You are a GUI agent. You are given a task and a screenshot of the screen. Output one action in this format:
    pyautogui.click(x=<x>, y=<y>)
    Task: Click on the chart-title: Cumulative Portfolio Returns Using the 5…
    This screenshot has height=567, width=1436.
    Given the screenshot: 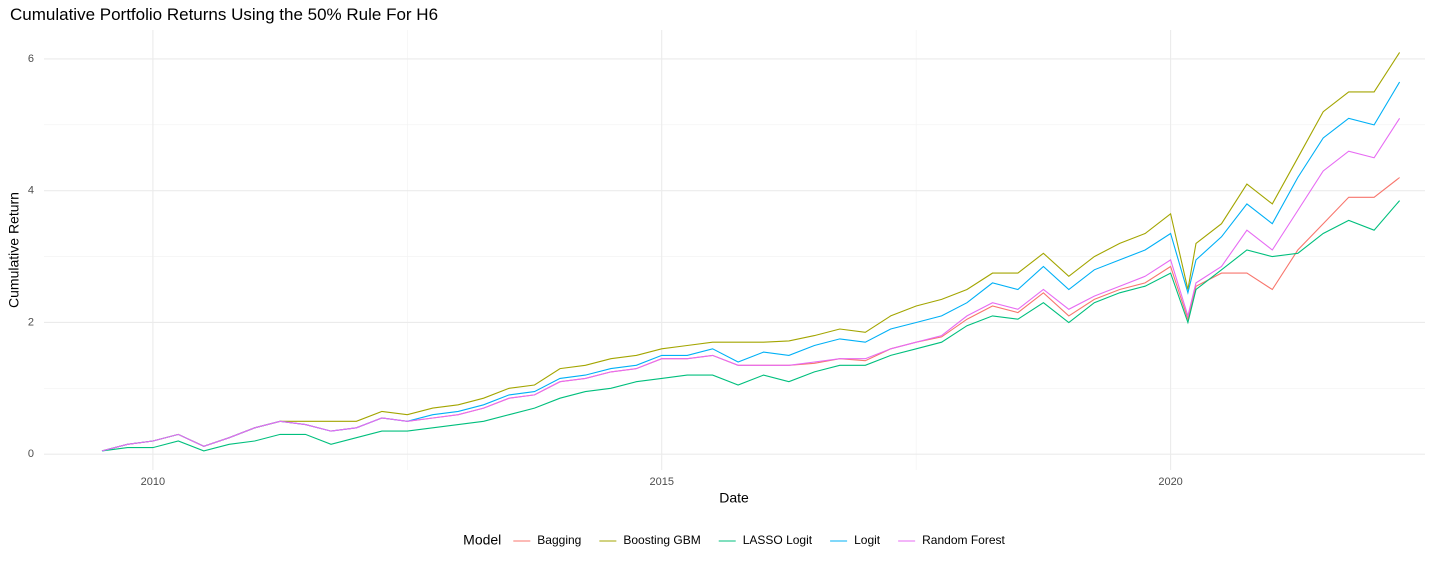 What is the action you would take?
    pyautogui.click(x=224, y=14)
    